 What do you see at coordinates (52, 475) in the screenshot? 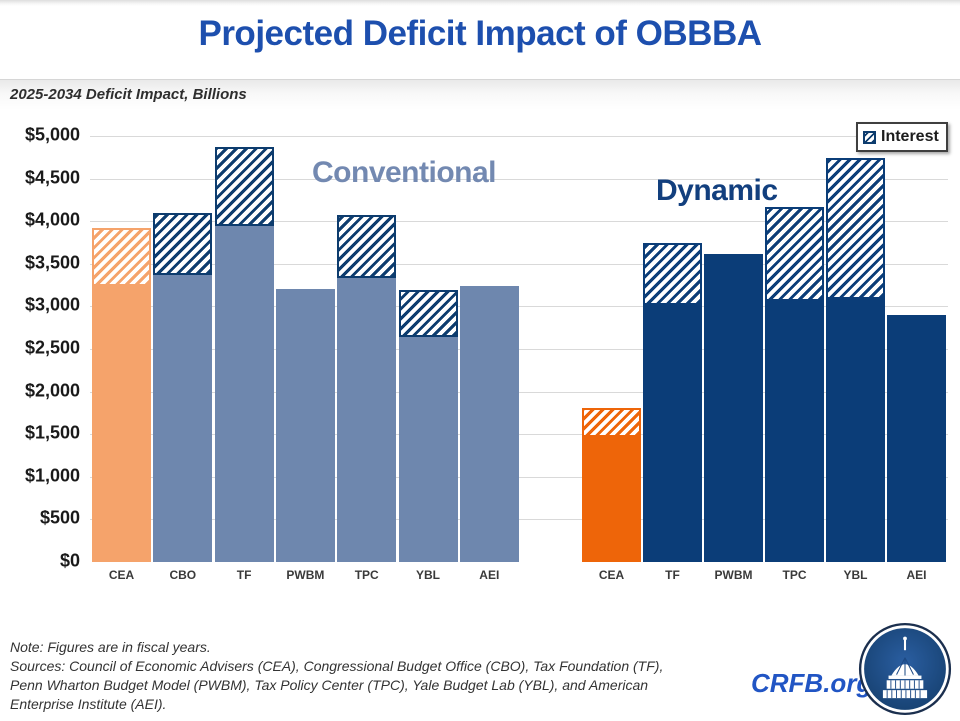
I see `y-axis-tick-label: $1,000` at bounding box center [52, 475].